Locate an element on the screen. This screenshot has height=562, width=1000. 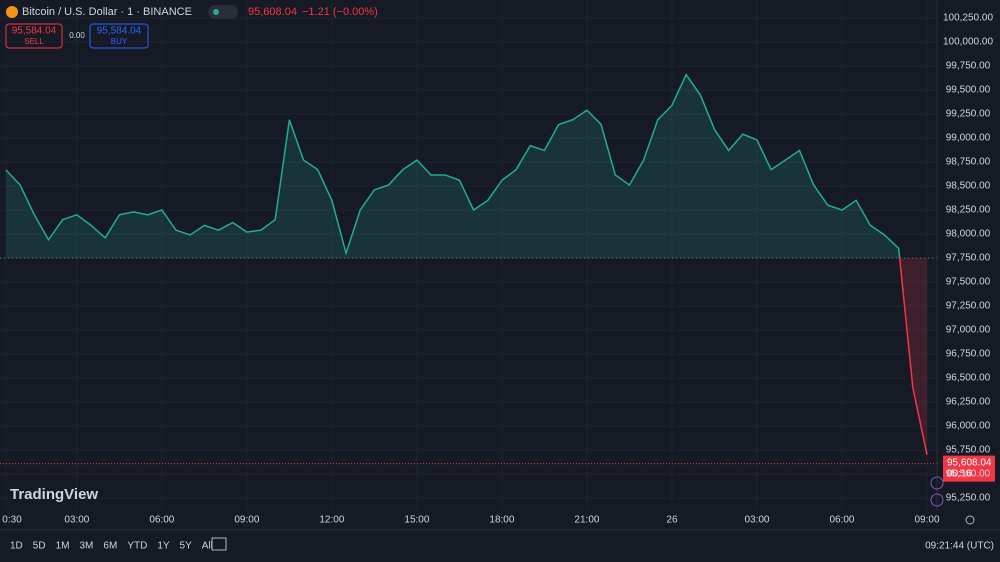
x-tick-label: 18:00 is located at coordinates (501, 520).